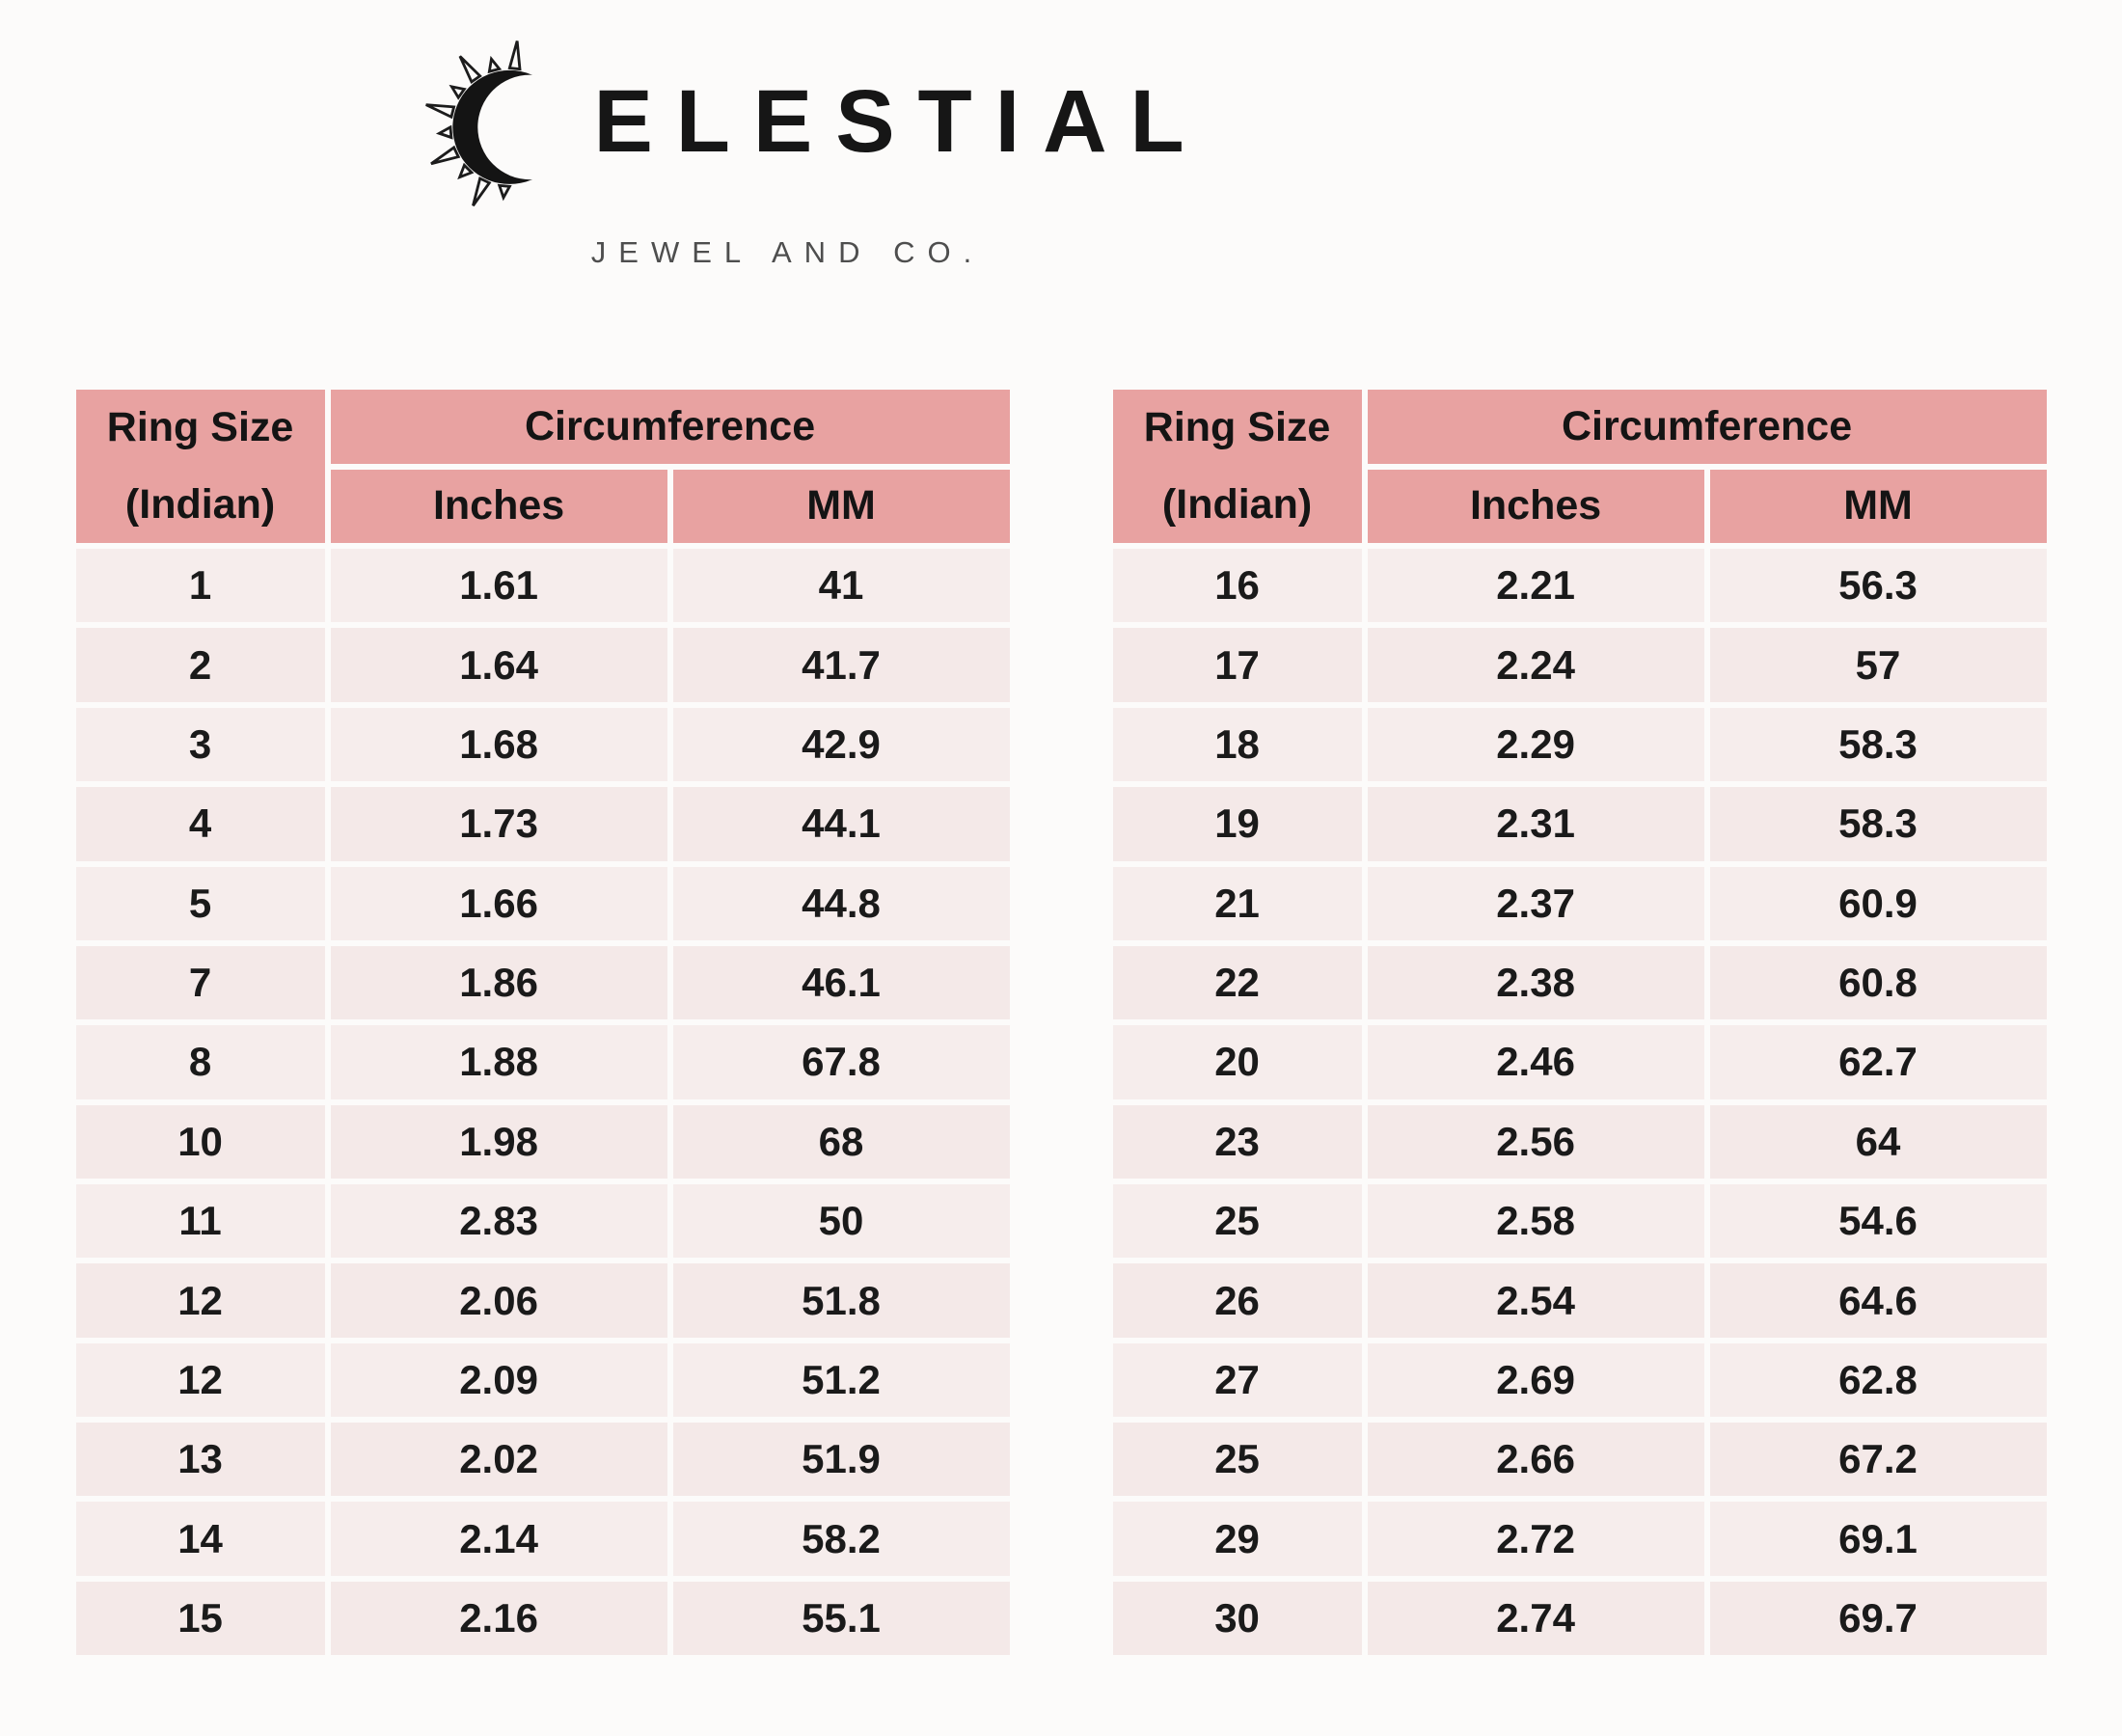 The width and height of the screenshot is (2122, 1736). What do you see at coordinates (505, 124) in the screenshot?
I see `crescent-sun-icon` at bounding box center [505, 124].